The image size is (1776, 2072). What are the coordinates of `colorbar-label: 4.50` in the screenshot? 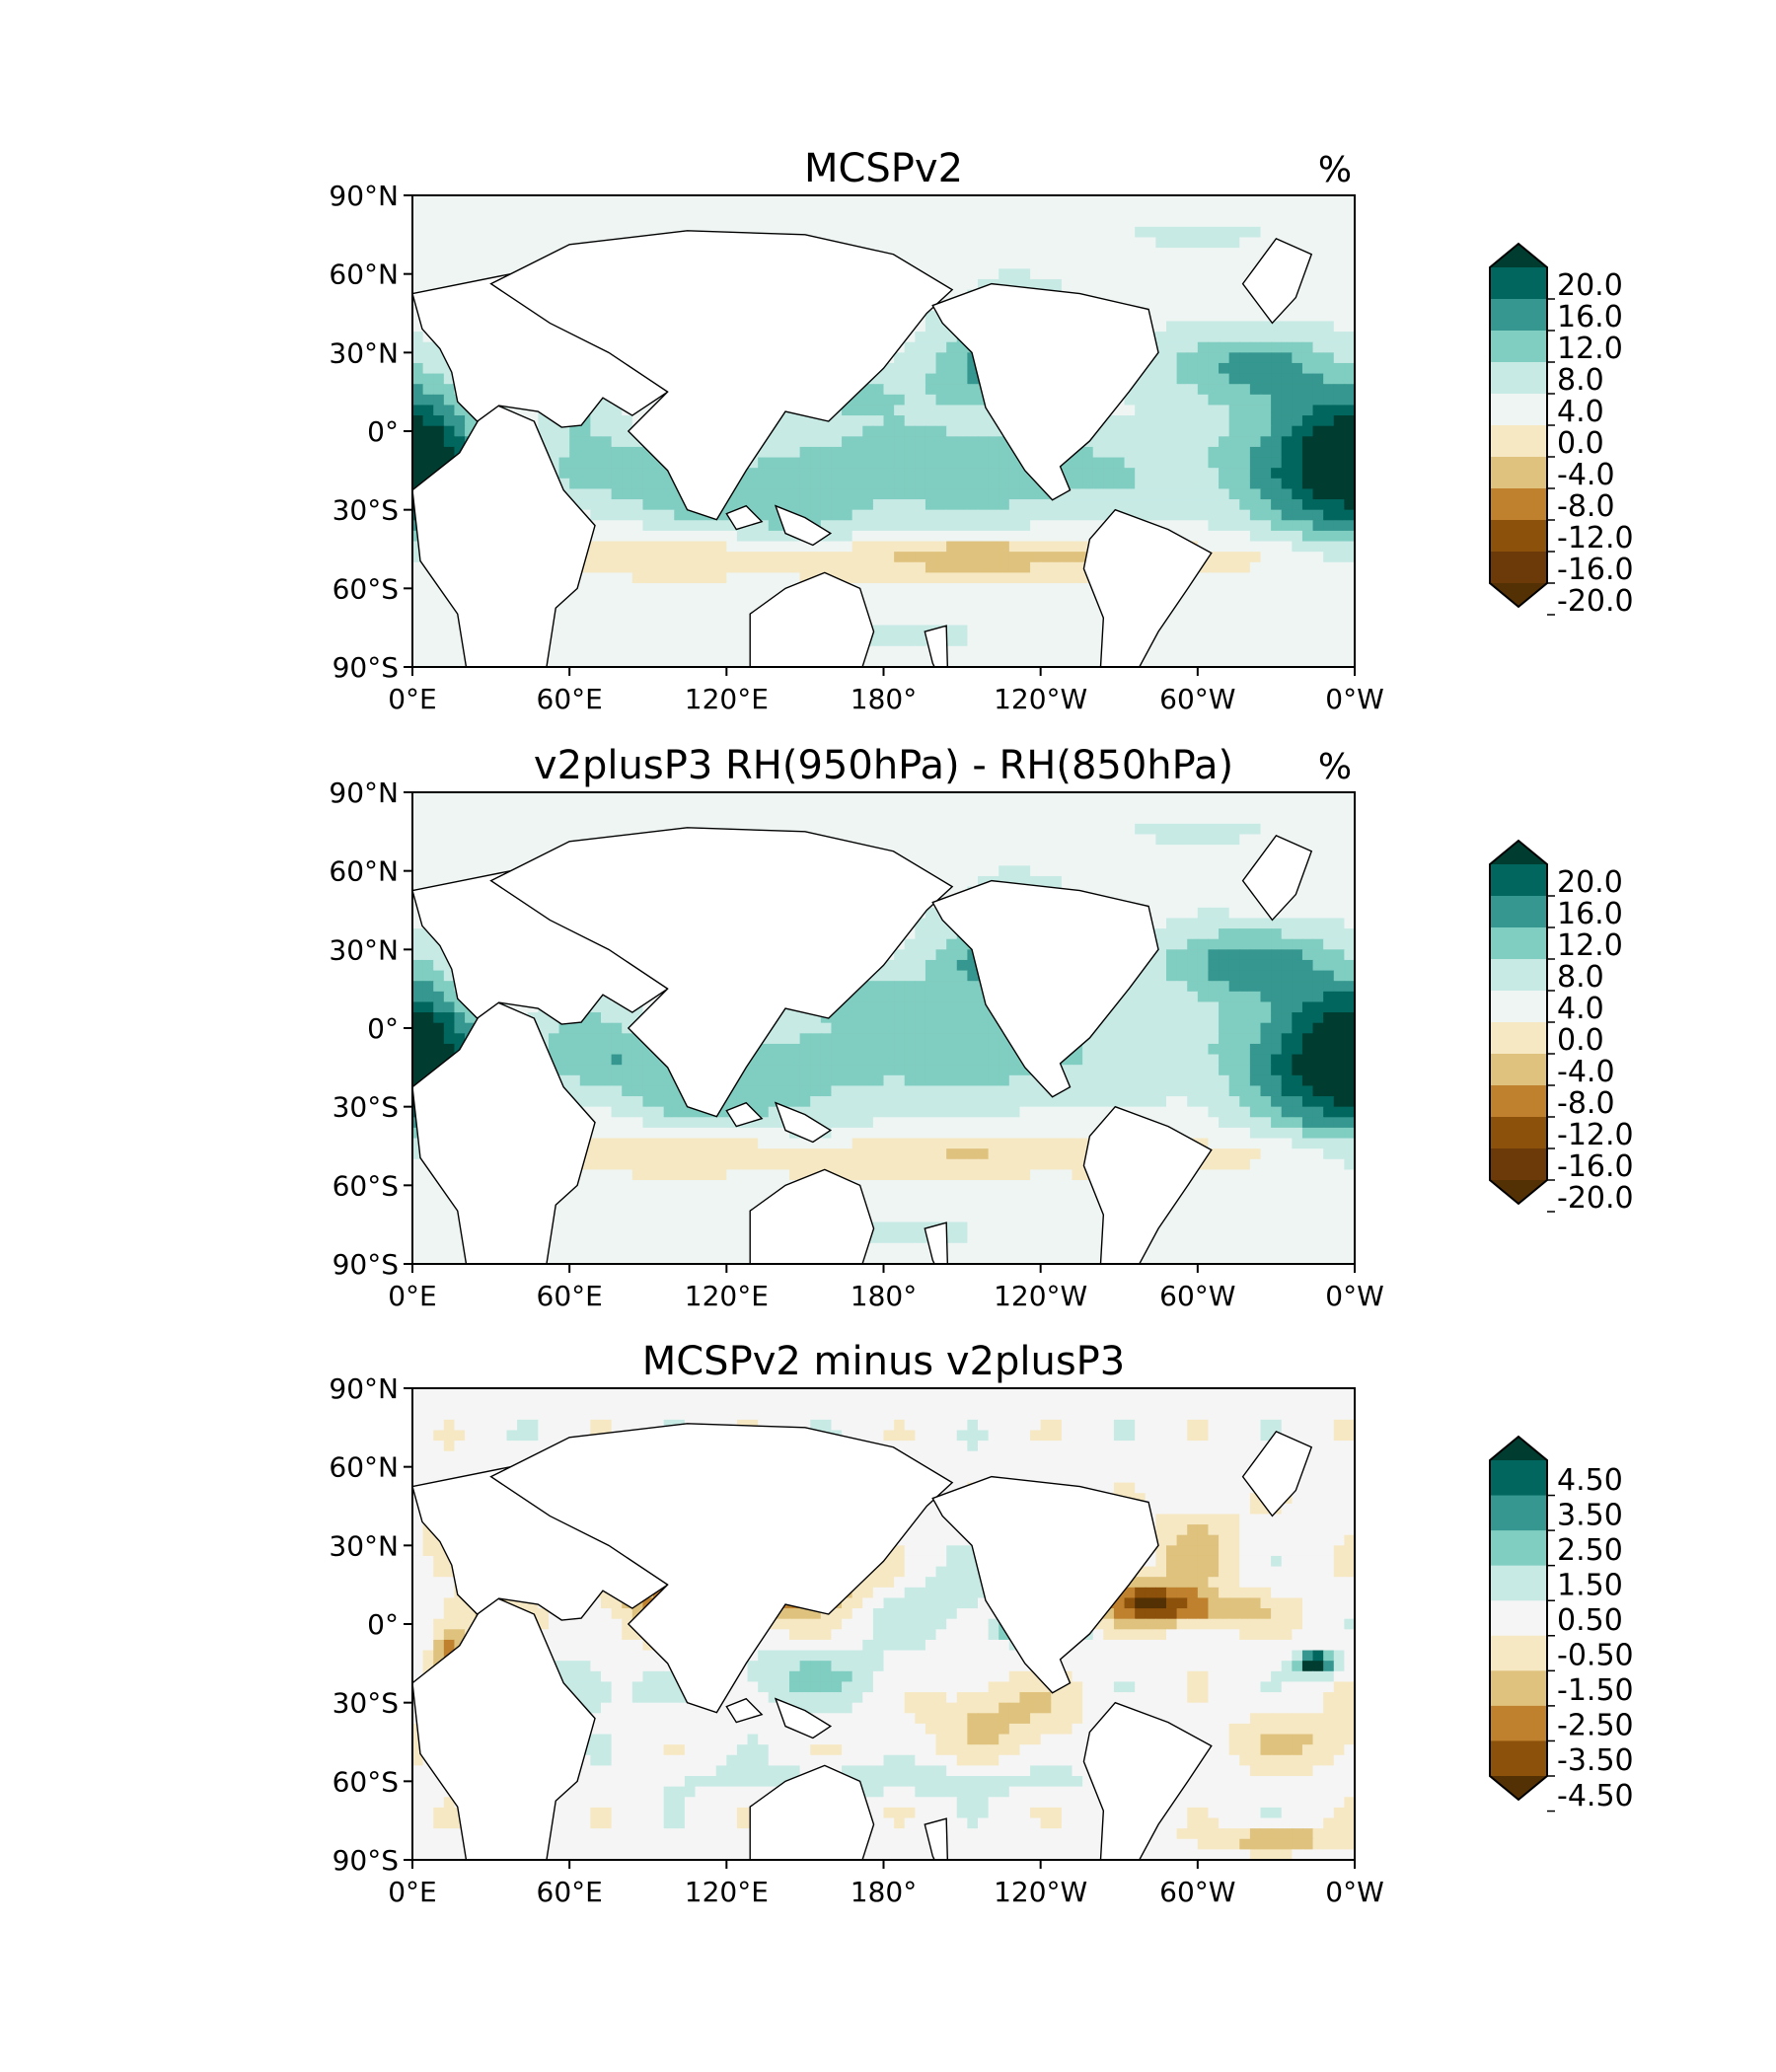 It's located at (1590, 1481).